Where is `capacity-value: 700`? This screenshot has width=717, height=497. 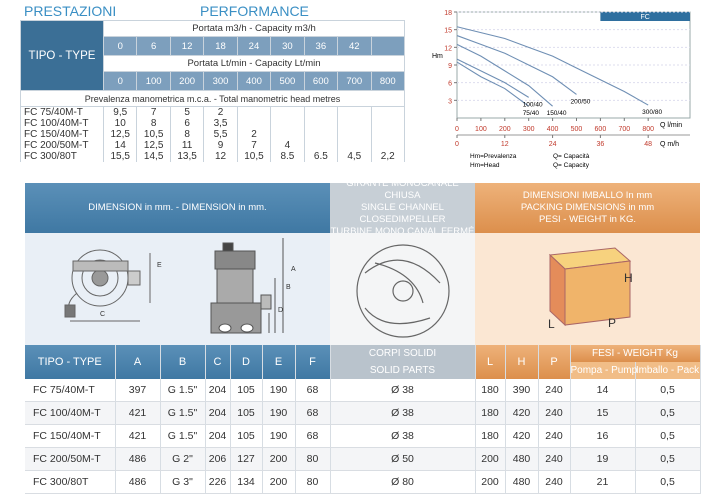 capacity-value: 700 is located at coordinates (354, 81).